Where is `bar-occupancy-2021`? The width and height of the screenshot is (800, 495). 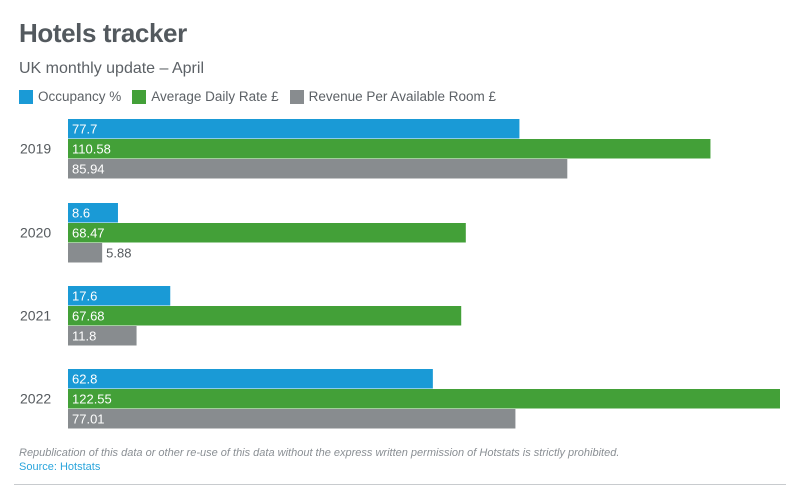 bar-occupancy-2021 is located at coordinates (119, 296).